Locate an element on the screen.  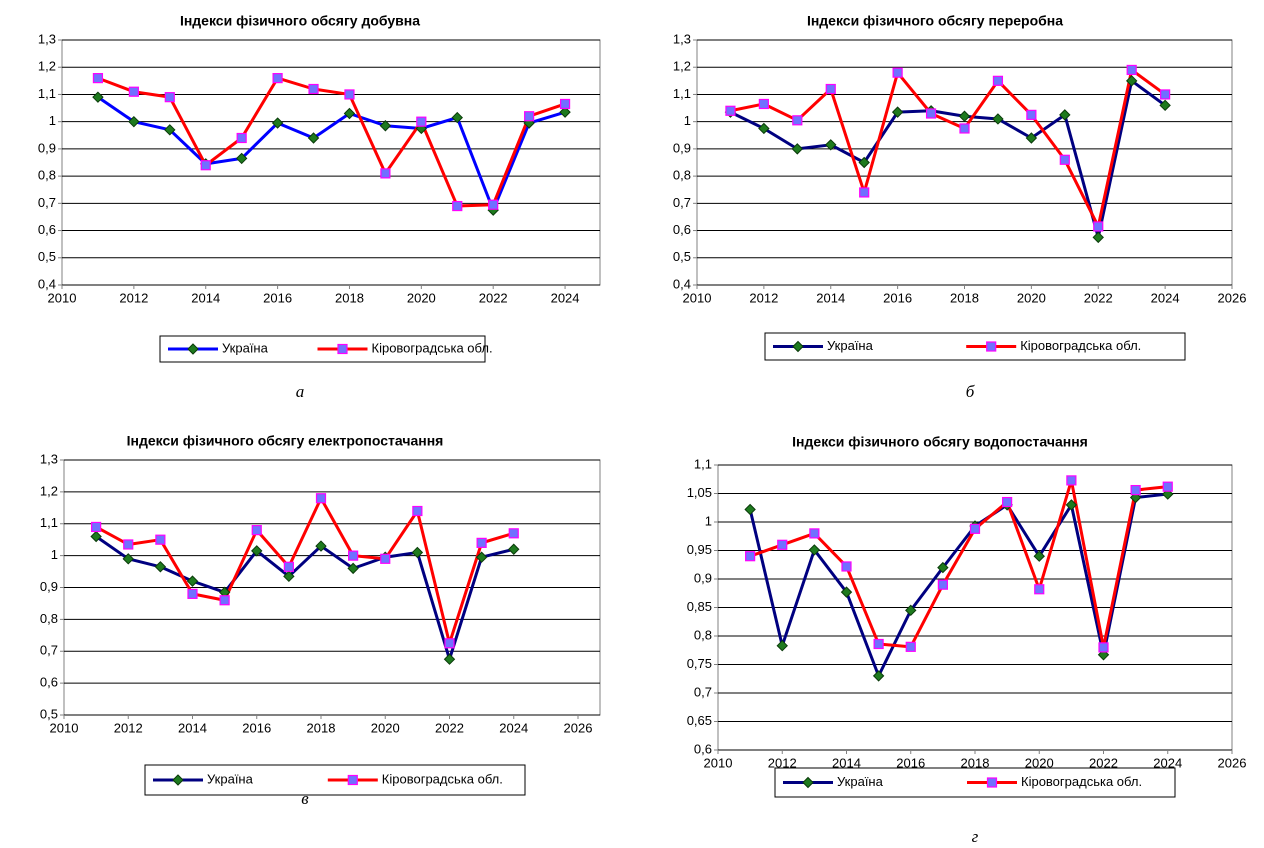
caption: а is located at coordinates (300, 391).